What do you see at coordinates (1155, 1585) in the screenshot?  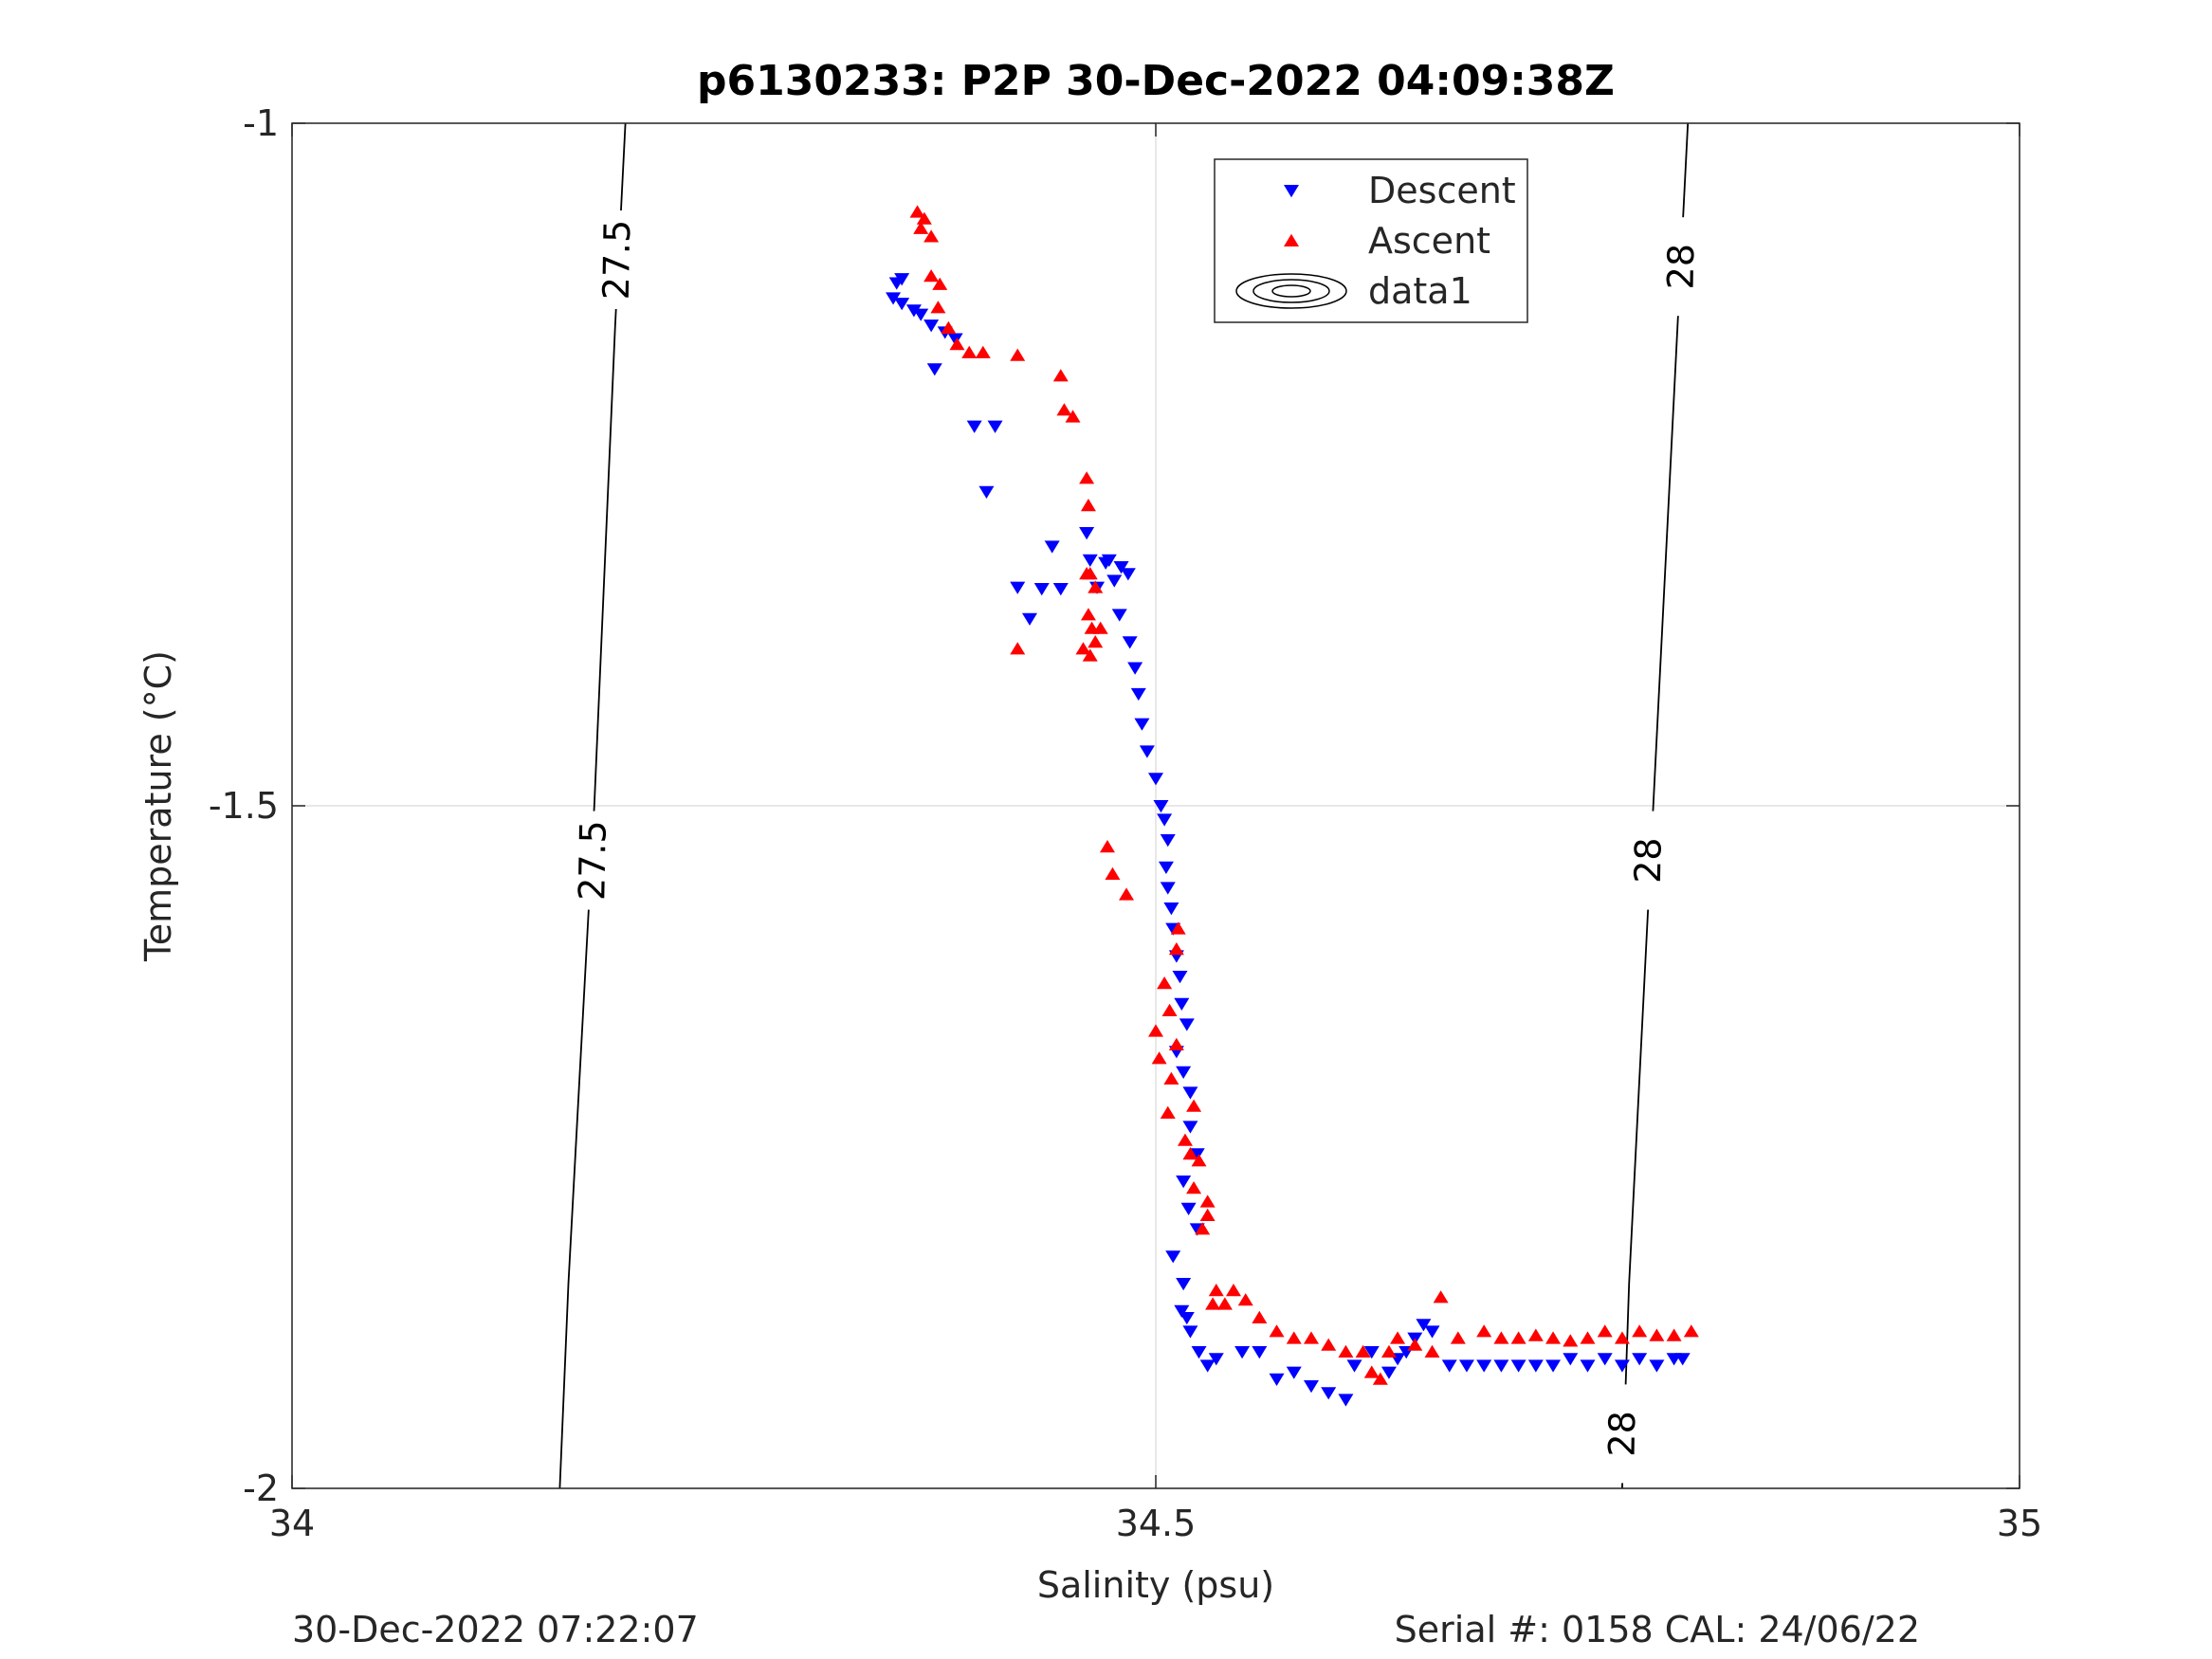 I see `x-axis-label: Salinity (psu)` at bounding box center [1155, 1585].